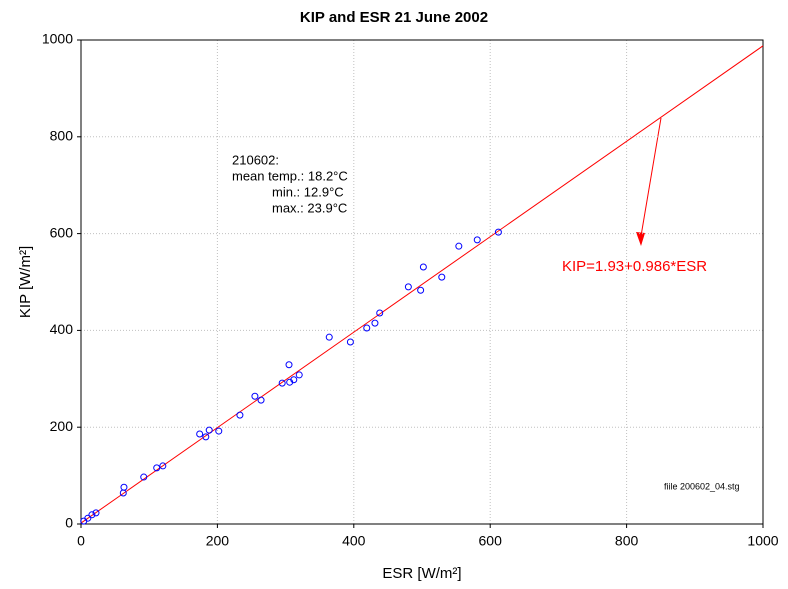  I want to click on arrow-head, so click(640, 239).